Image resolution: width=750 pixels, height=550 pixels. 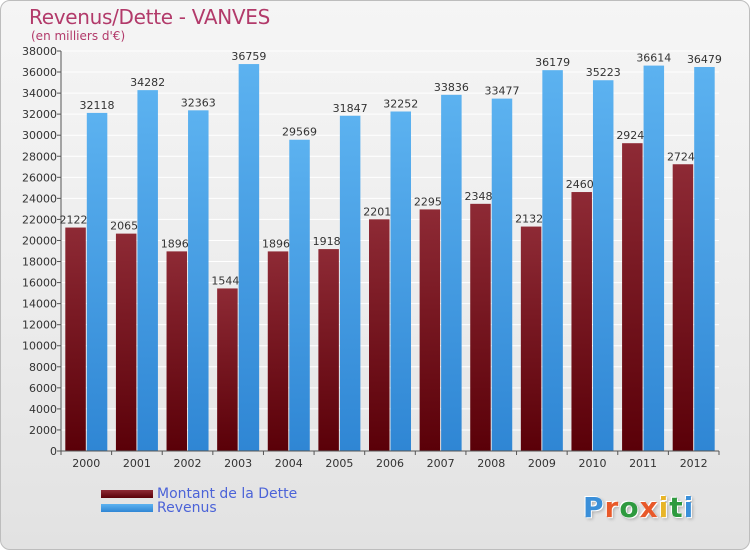 What do you see at coordinates (653, 58) in the screenshot?
I see `data-label-revenue: 36614` at bounding box center [653, 58].